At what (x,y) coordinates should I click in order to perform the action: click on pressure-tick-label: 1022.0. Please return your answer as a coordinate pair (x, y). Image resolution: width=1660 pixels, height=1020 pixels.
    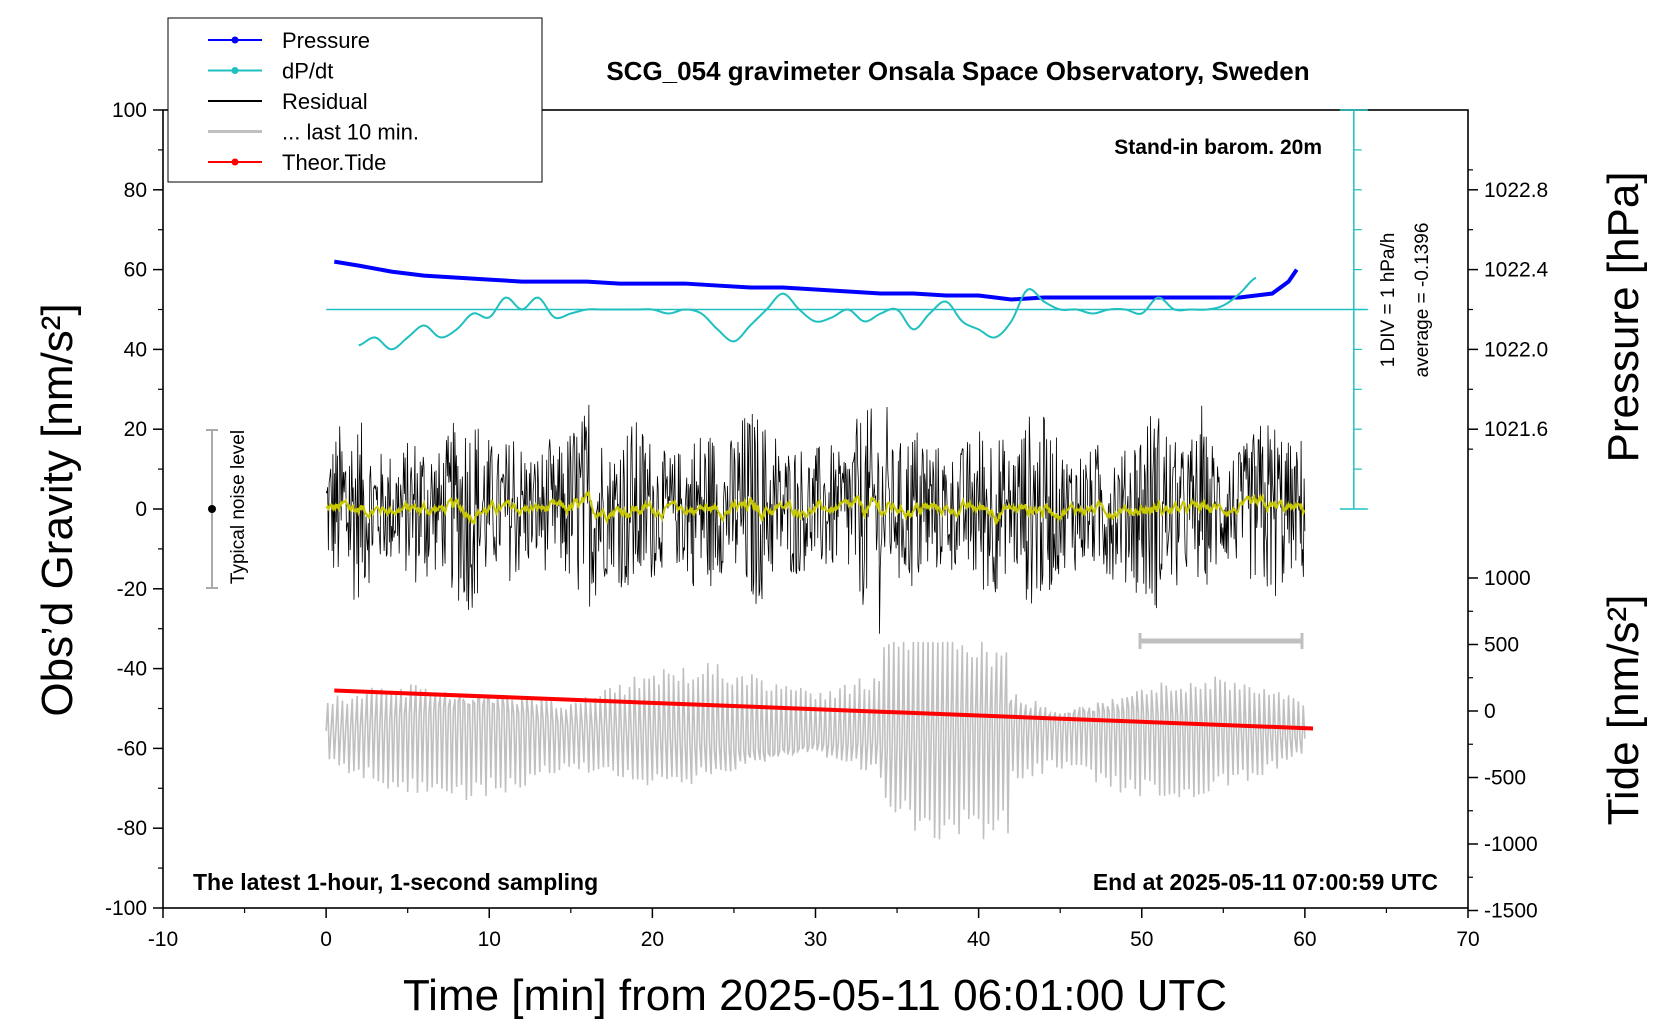
    Looking at the image, I should click on (1516, 349).